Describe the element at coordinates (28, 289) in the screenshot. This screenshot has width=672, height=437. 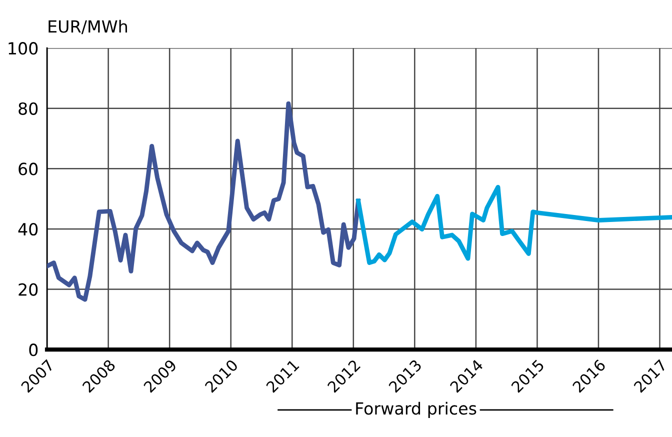
I see `y-tick-label: 20` at that location.